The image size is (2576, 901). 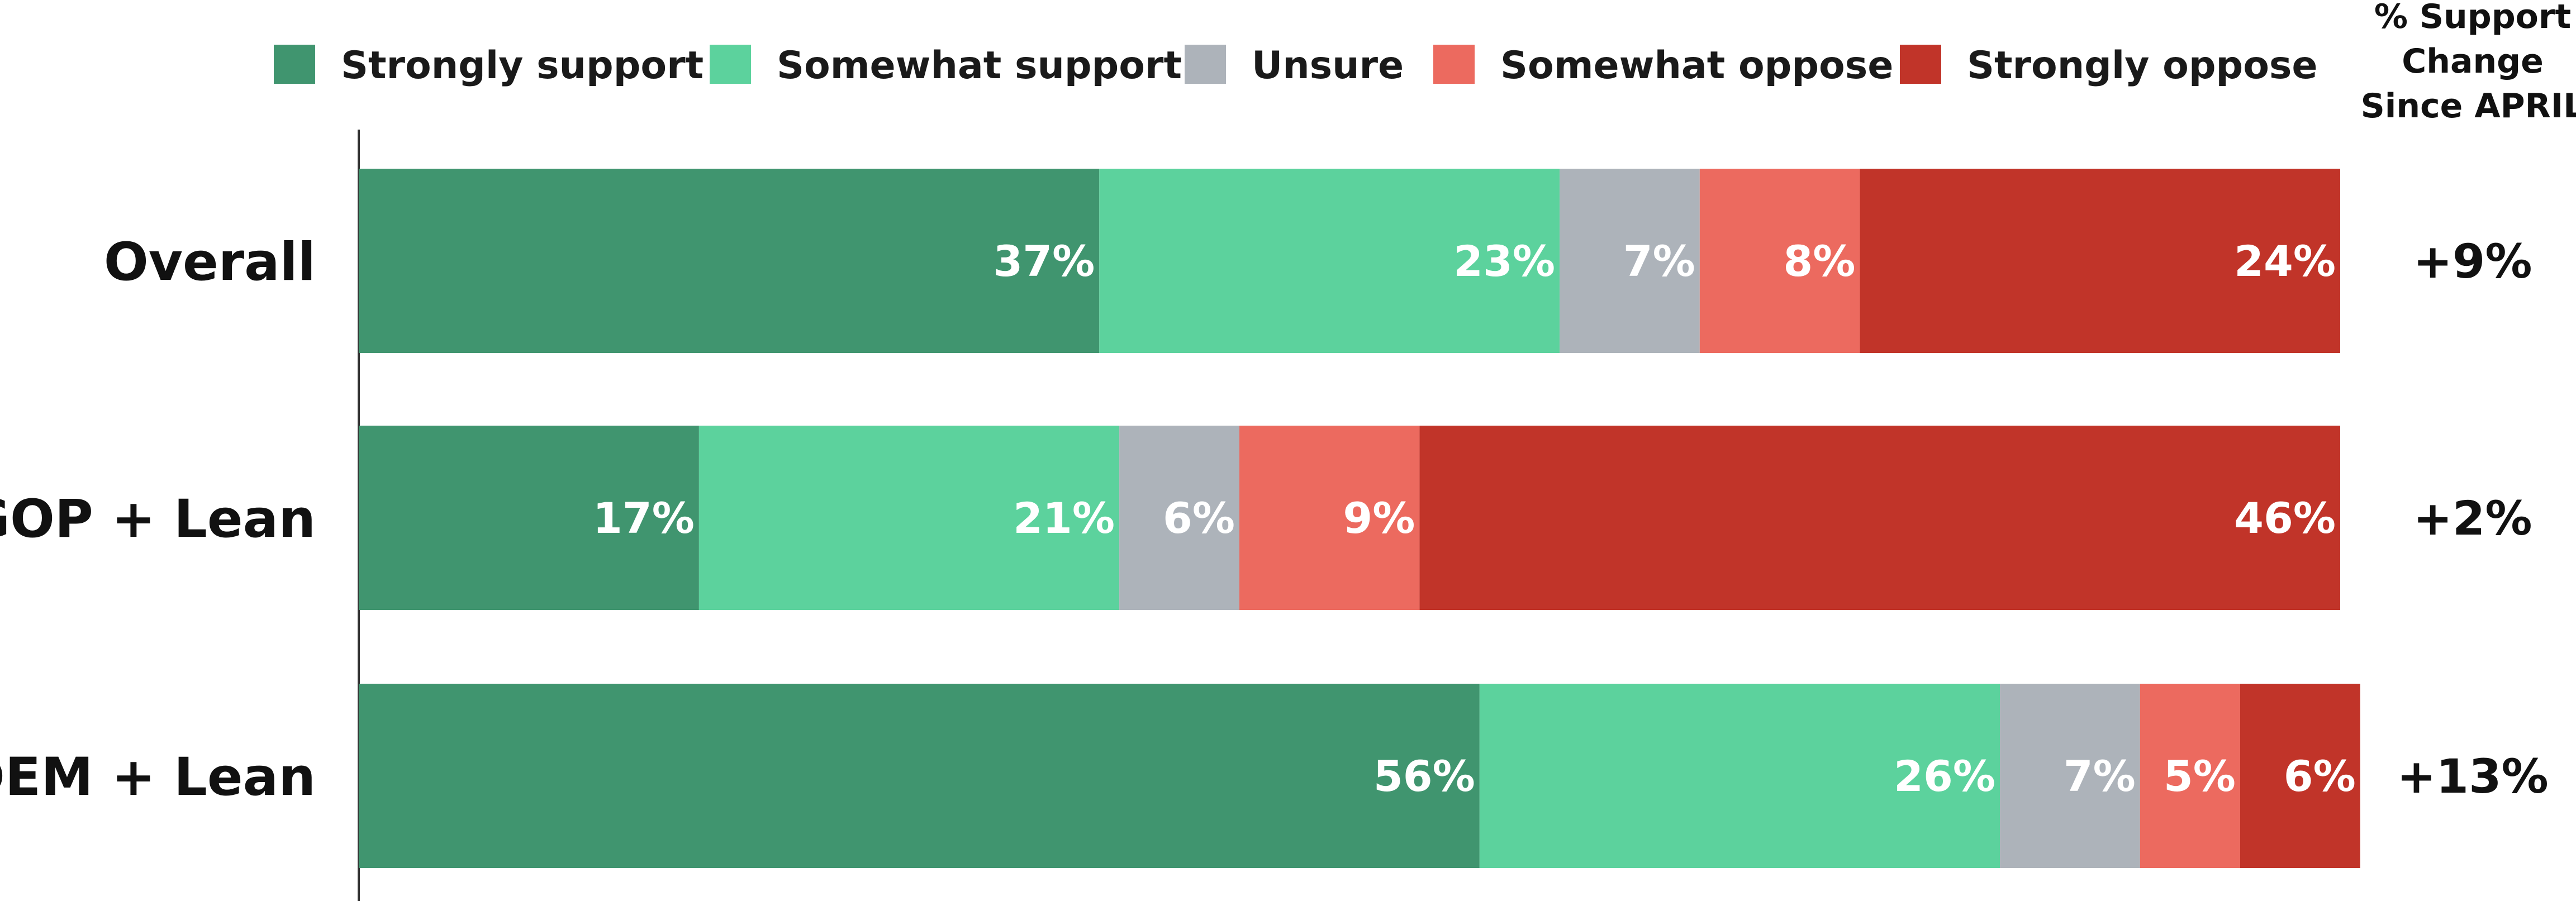 I want to click on support-change-gop-lean: +2%, so click(x=2473, y=518).